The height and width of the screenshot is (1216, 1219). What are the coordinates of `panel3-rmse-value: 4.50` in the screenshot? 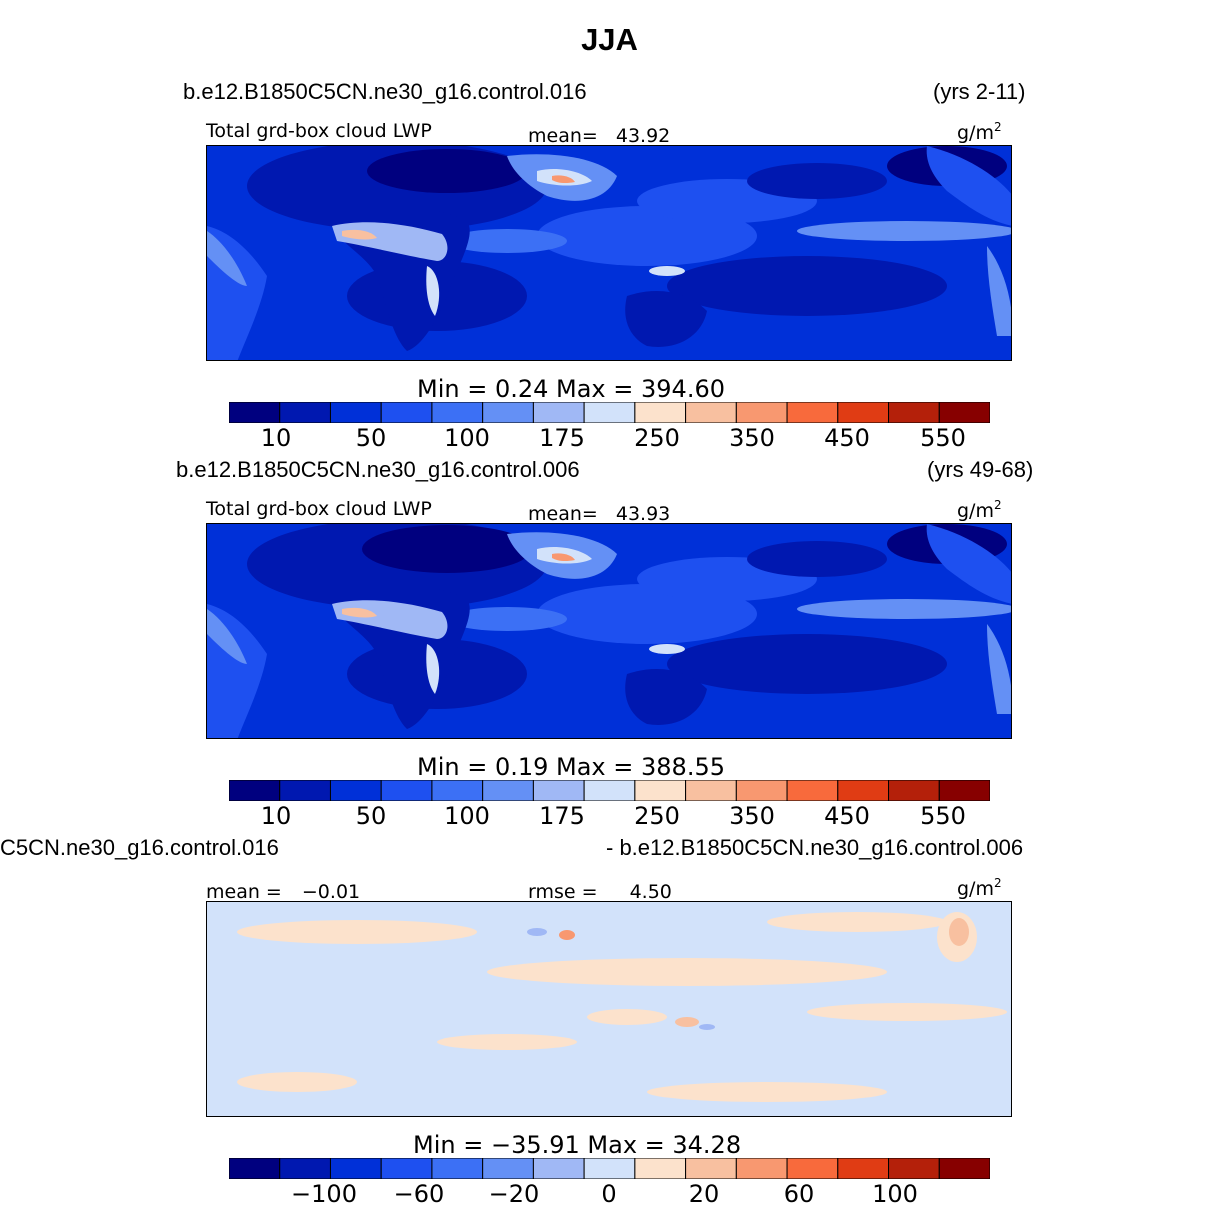 It's located at (650, 892).